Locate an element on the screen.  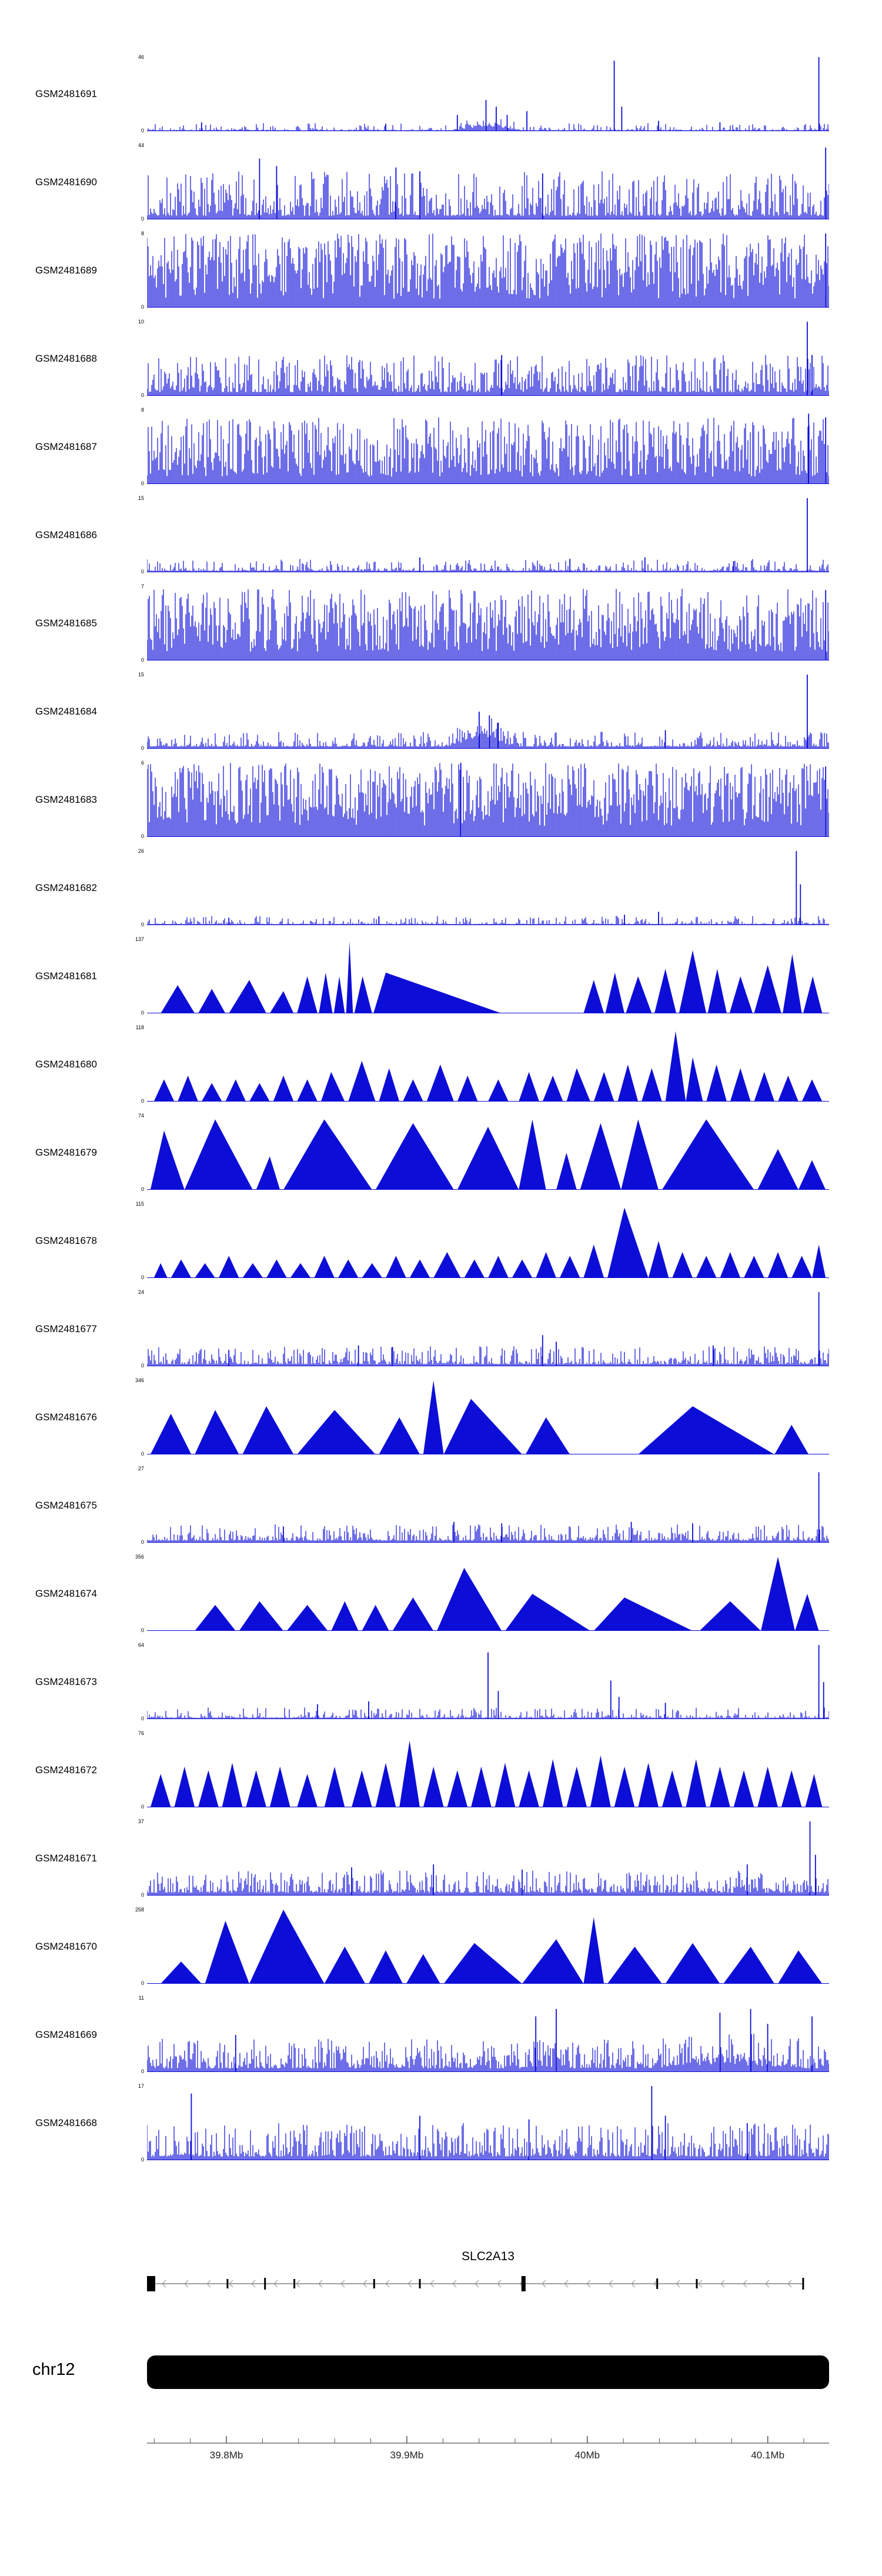
signal-track: GSM2481672 76 0 is located at coordinates (441, 1770).